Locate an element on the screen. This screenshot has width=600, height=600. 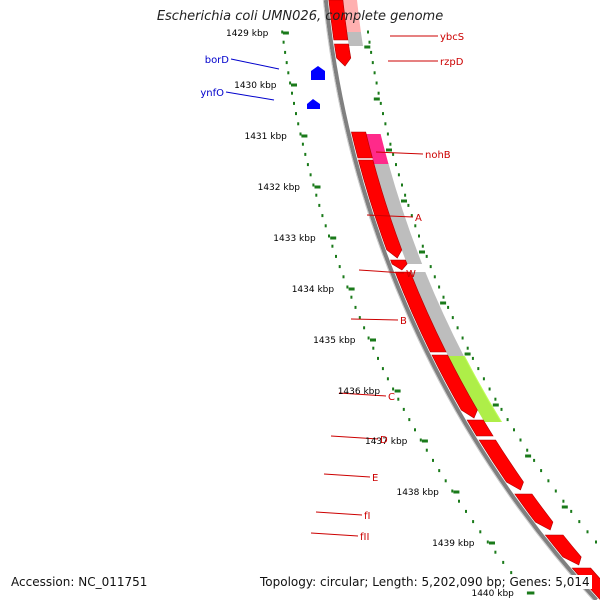
accession-label: Accession: NC_011751 is located at coordinates (79, 582).